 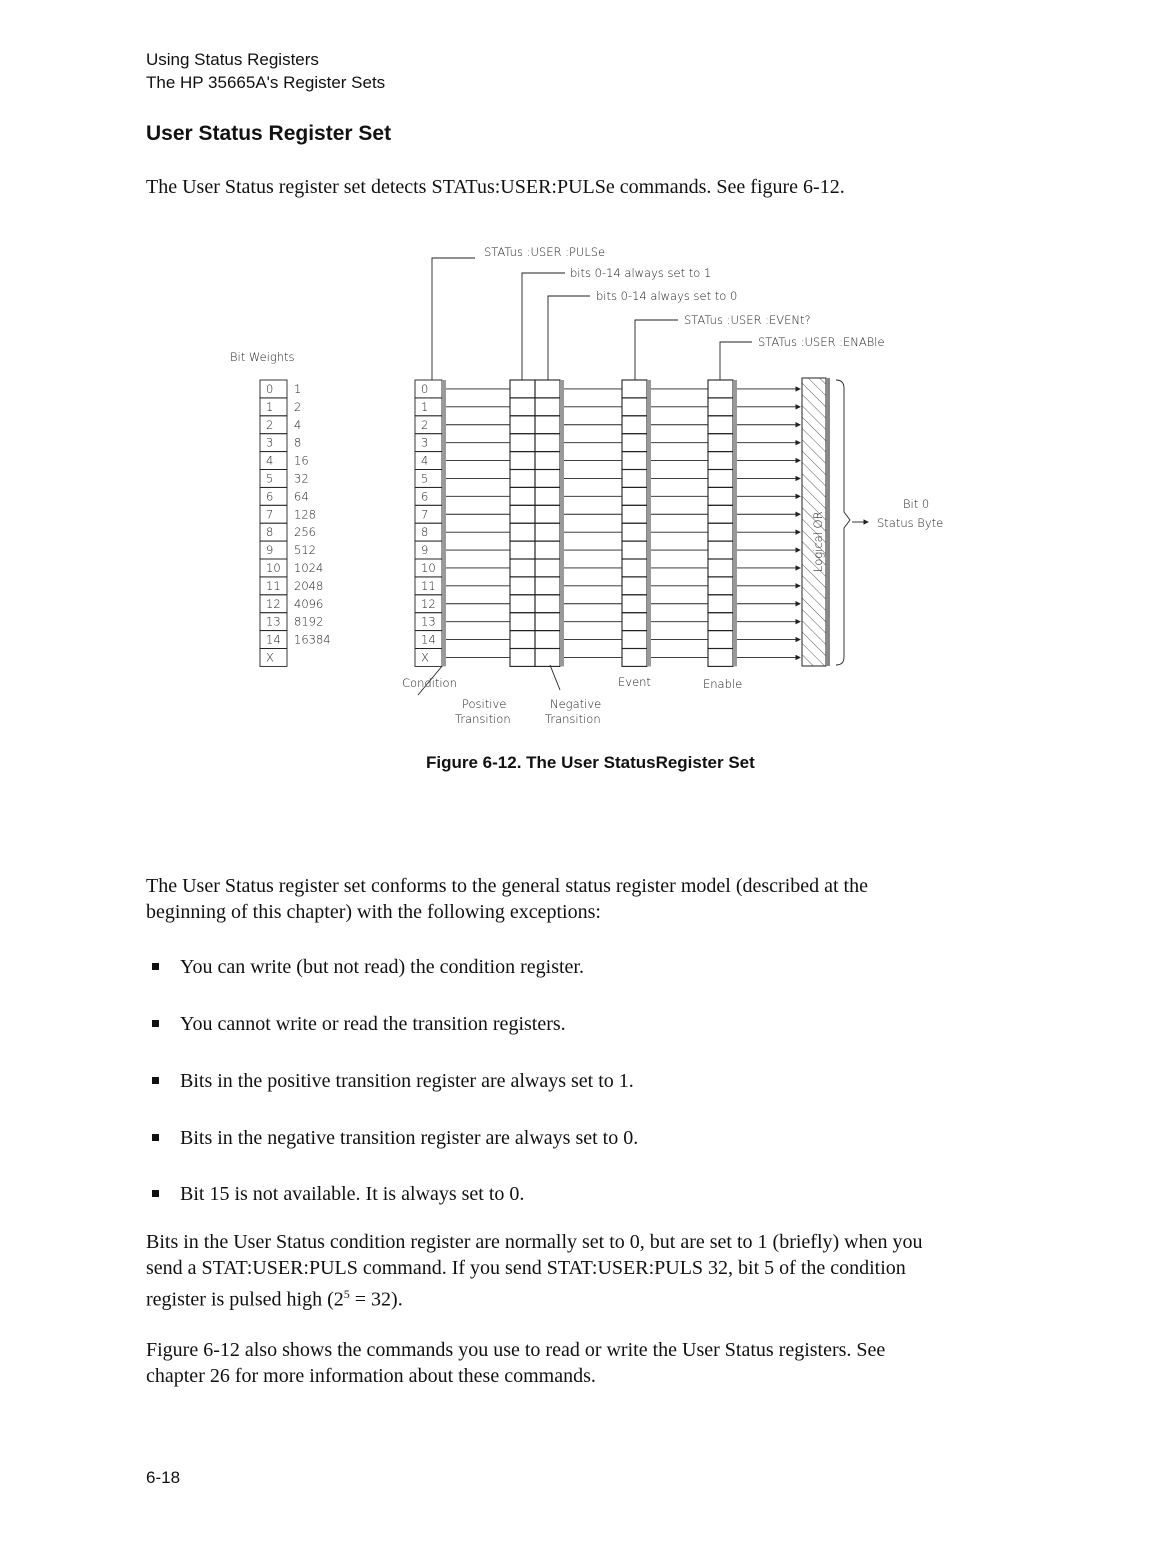 What do you see at coordinates (722, 684) in the screenshot?
I see `label-enable: Enable` at bounding box center [722, 684].